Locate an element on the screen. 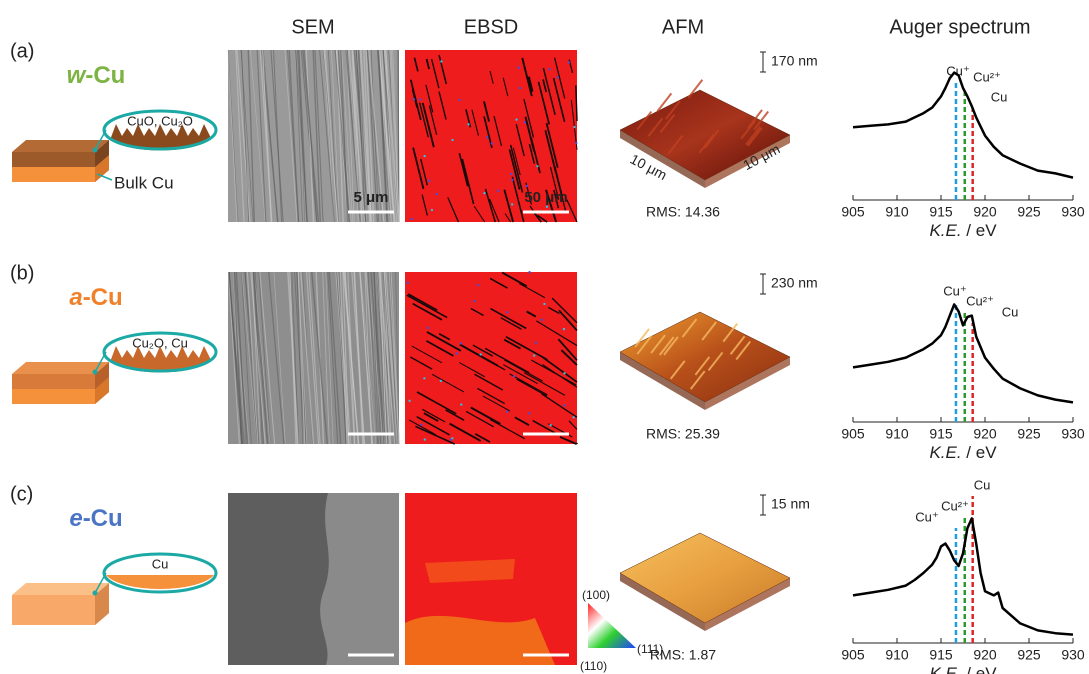 The height and width of the screenshot is (674, 1089). sample-name-prefix: e is located at coordinates (75, 518).